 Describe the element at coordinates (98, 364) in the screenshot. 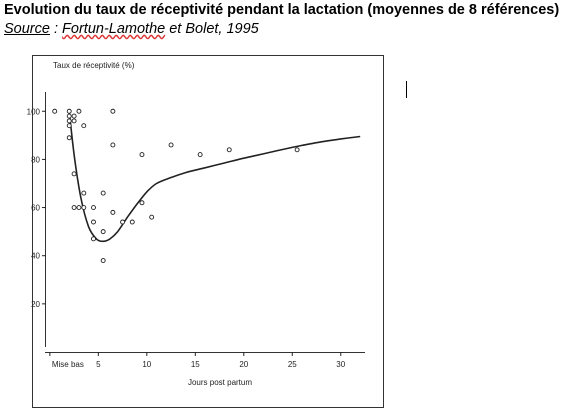

I see `x-tick-label: 5` at that location.